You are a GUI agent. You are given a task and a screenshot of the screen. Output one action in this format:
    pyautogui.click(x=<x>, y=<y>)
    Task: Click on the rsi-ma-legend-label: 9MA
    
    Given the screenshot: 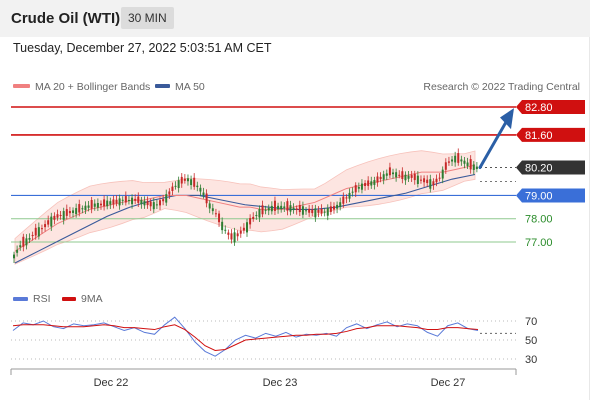 What is the action you would take?
    pyautogui.click(x=92, y=299)
    